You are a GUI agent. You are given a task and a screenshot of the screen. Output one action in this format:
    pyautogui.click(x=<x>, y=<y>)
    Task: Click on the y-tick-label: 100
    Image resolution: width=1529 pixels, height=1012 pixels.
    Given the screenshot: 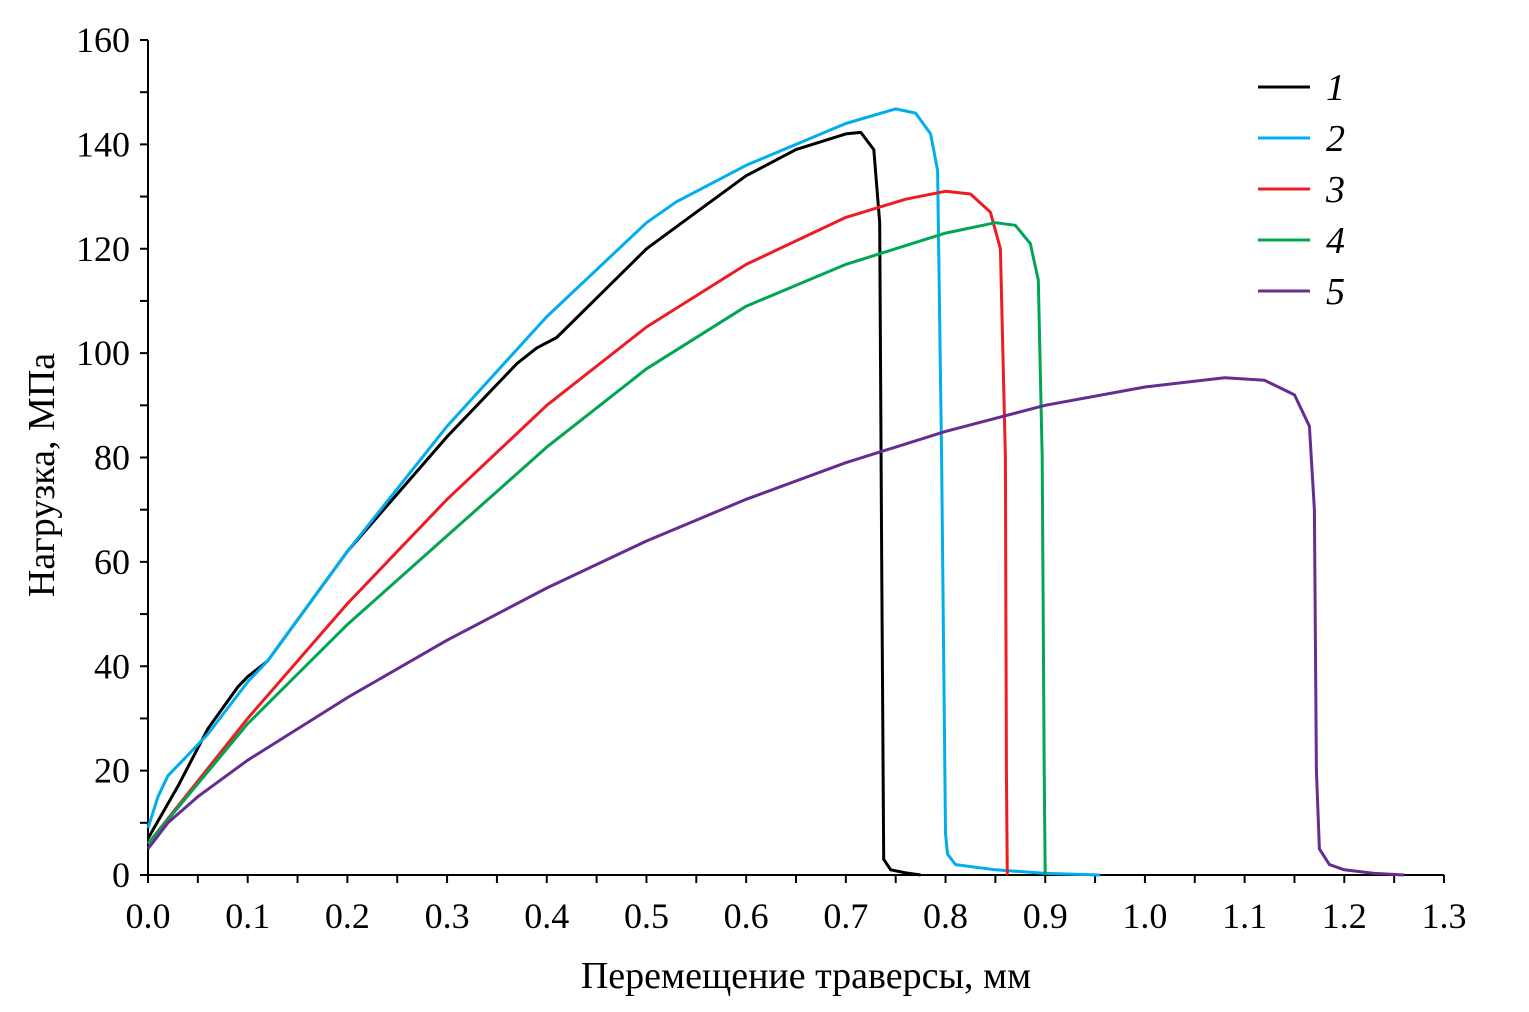 What is the action you would take?
    pyautogui.click(x=103, y=353)
    